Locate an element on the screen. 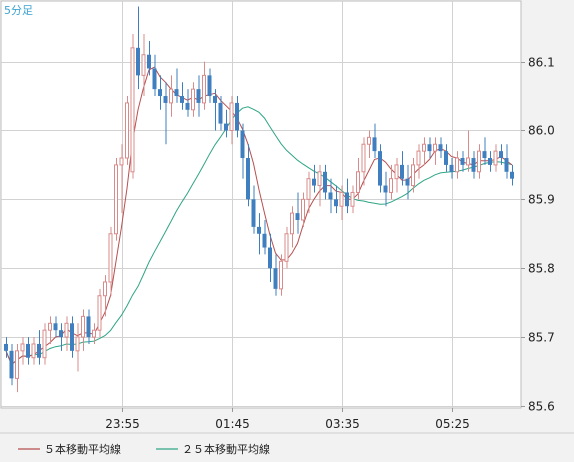 Image resolution: width=574 pixels, height=462 pixels. y-tick-label: 85.6 is located at coordinates (541, 407).